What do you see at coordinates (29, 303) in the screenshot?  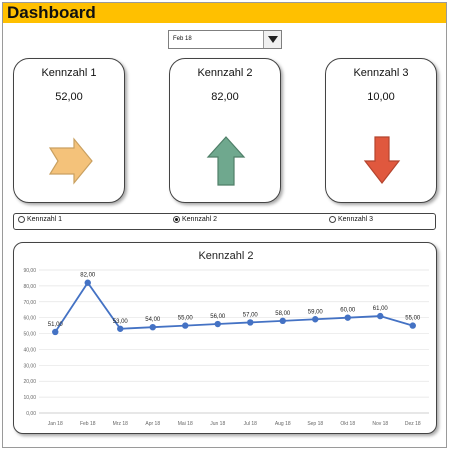 I see `y-tick-label: 70,00` at bounding box center [29, 303].